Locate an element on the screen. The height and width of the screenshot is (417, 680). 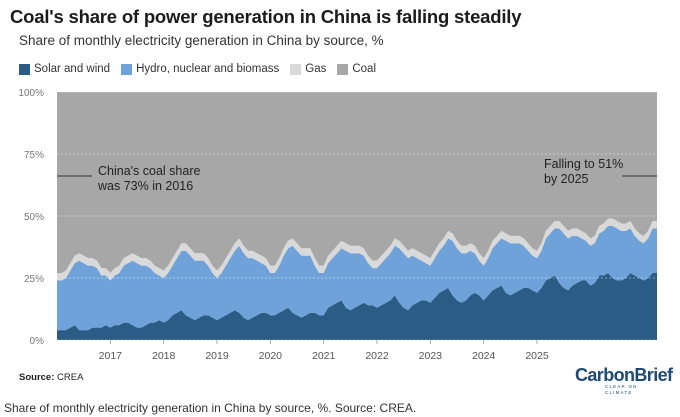
x-tick-label: 2019 is located at coordinates (217, 356).